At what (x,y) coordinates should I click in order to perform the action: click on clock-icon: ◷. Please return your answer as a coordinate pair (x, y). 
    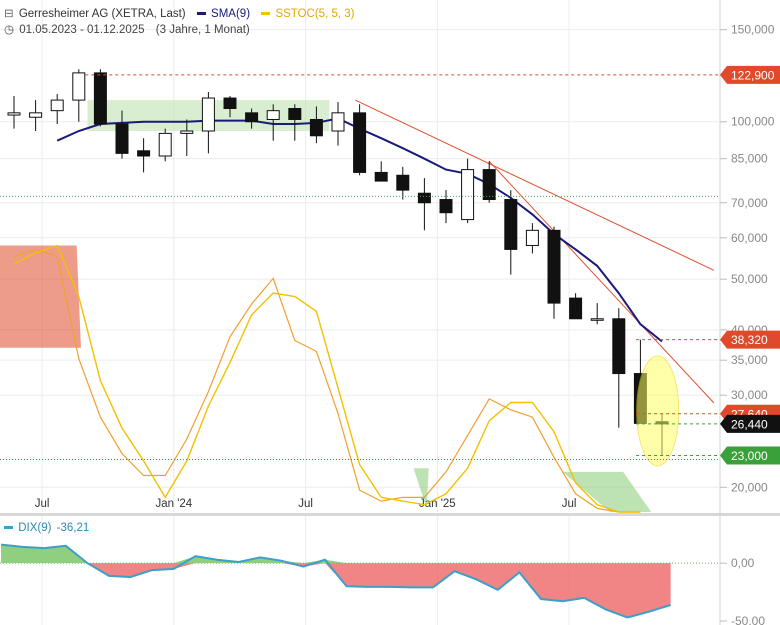
    Looking at the image, I should click on (9, 30).